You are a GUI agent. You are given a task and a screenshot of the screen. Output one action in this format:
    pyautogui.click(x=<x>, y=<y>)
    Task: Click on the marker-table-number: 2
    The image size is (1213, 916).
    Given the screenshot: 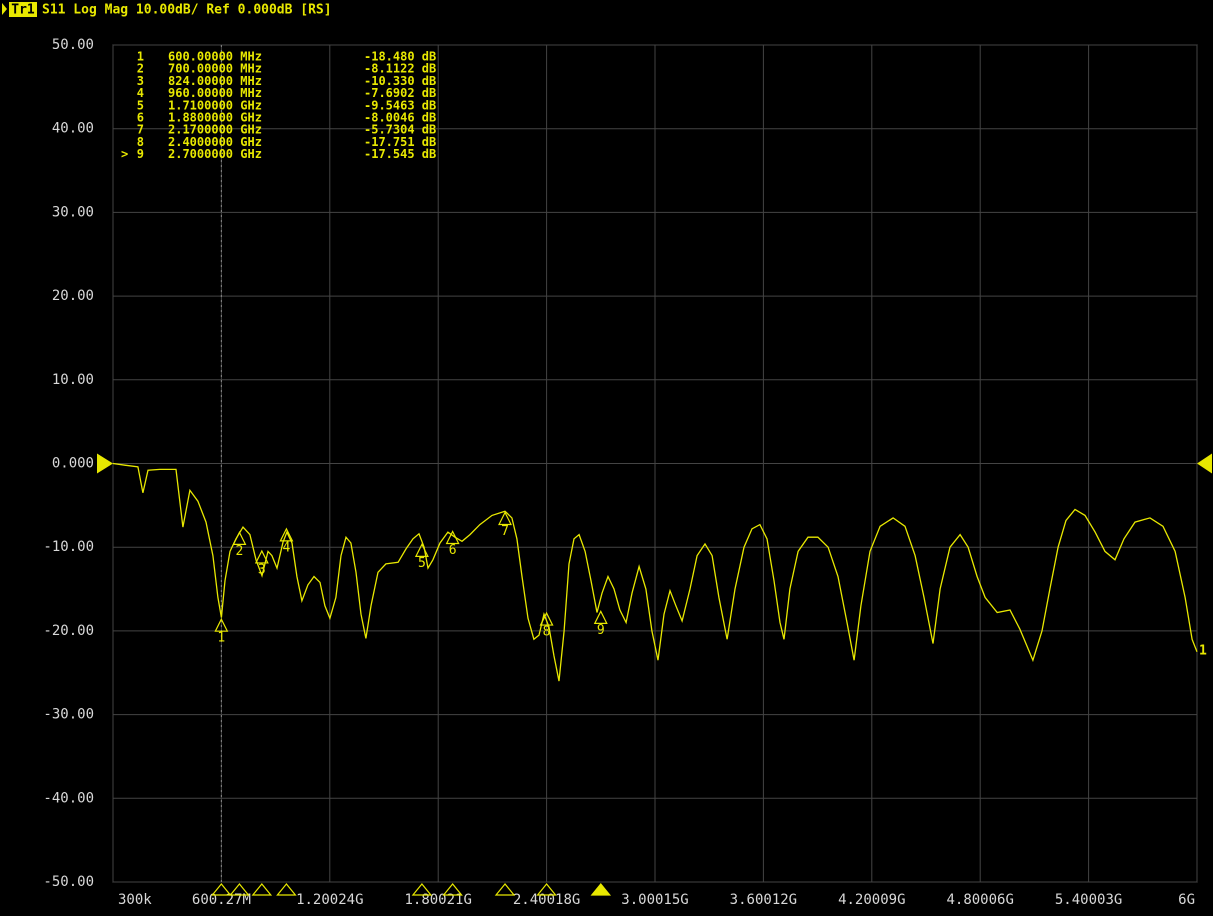 What is the action you would take?
    pyautogui.click(x=140, y=69)
    